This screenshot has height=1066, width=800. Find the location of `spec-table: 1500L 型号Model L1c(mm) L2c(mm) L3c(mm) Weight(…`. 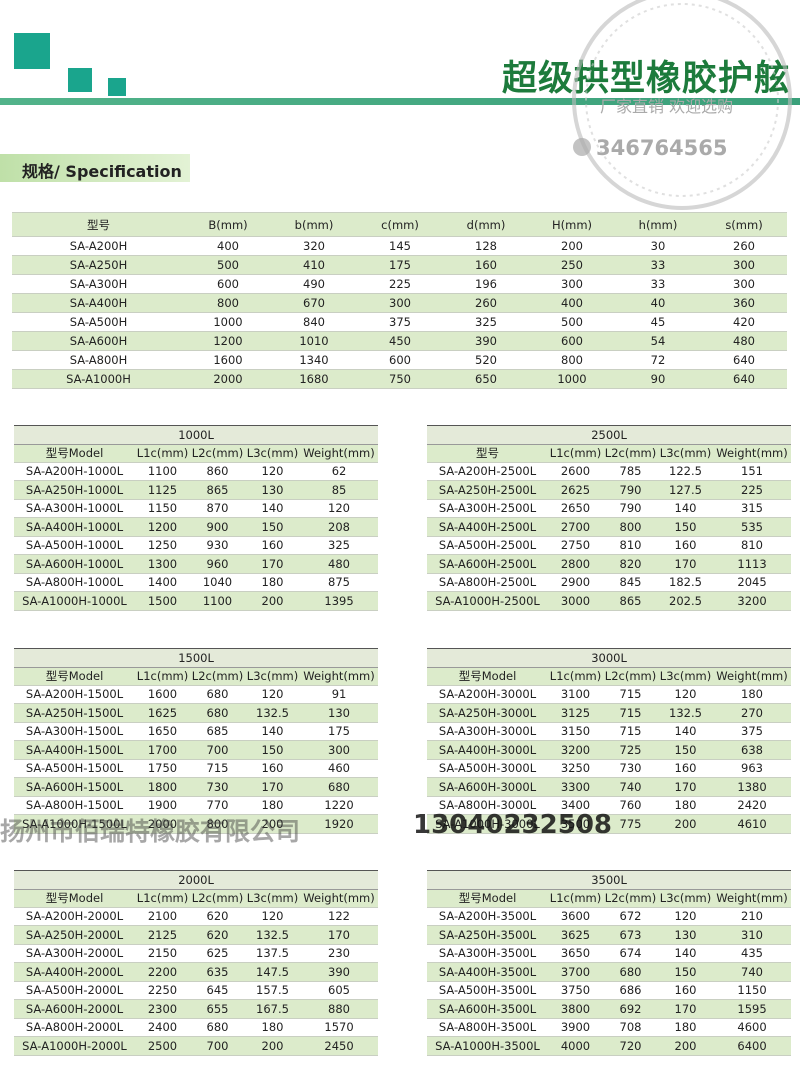

spec-table: 1500L 型号Model L1c(mm) L2c(mm) L3c(mm) Weight(… is located at coordinates (196, 741).